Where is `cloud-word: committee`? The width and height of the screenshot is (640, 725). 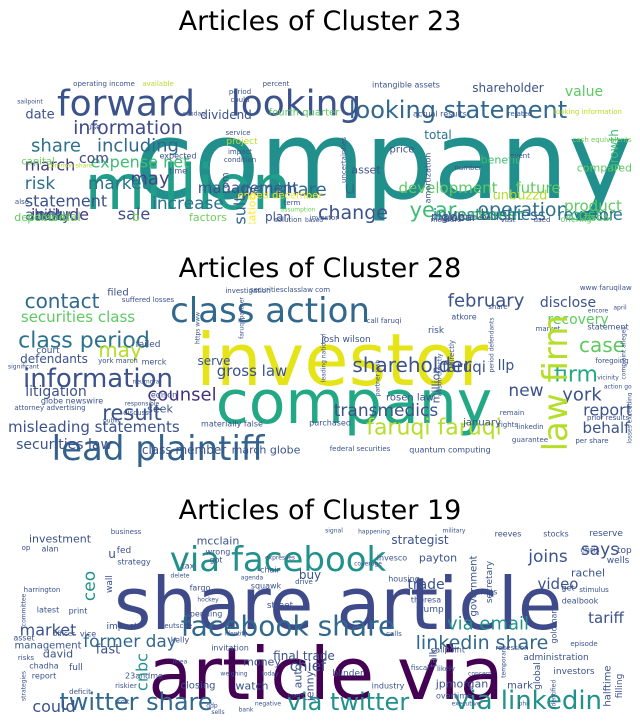 cloud-word: committee is located at coordinates (24, 609).